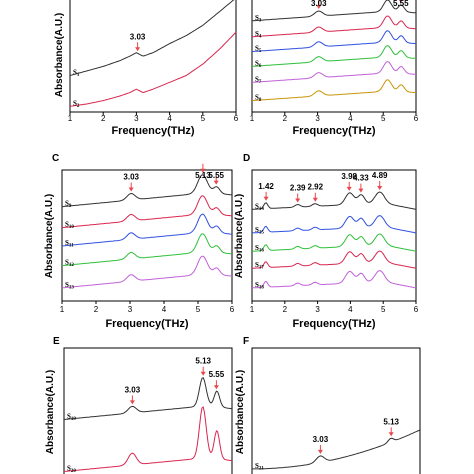 The width and height of the screenshot is (474, 474). I want to click on peak-label-c-2: 5.55, so click(216, 175).